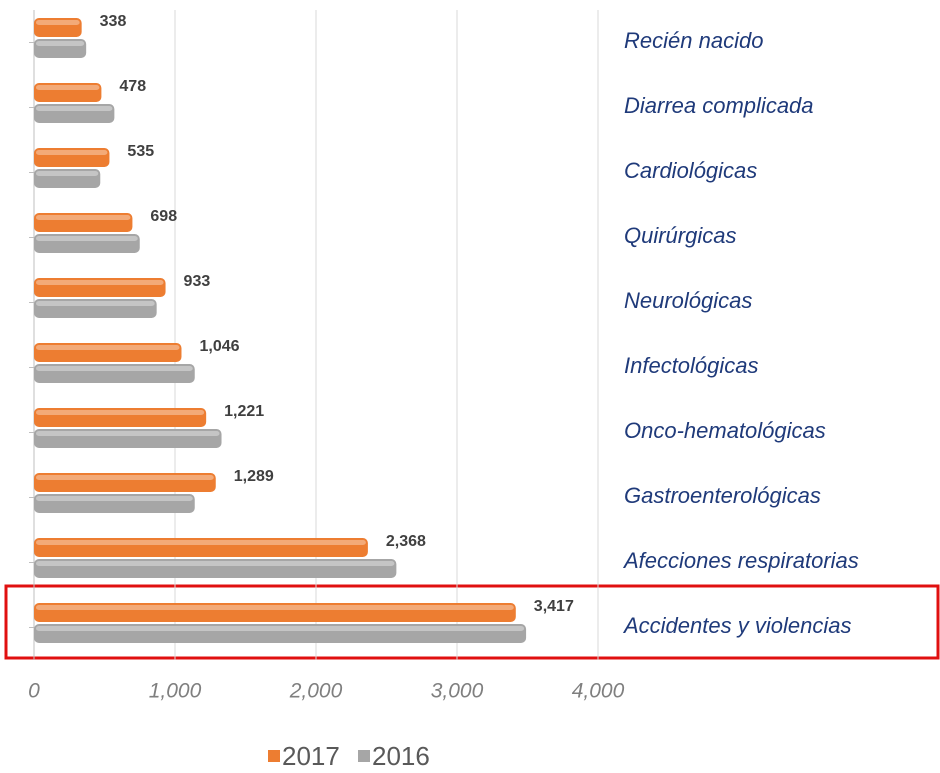 This screenshot has width=940, height=773. I want to click on data-label: 535, so click(140, 151).